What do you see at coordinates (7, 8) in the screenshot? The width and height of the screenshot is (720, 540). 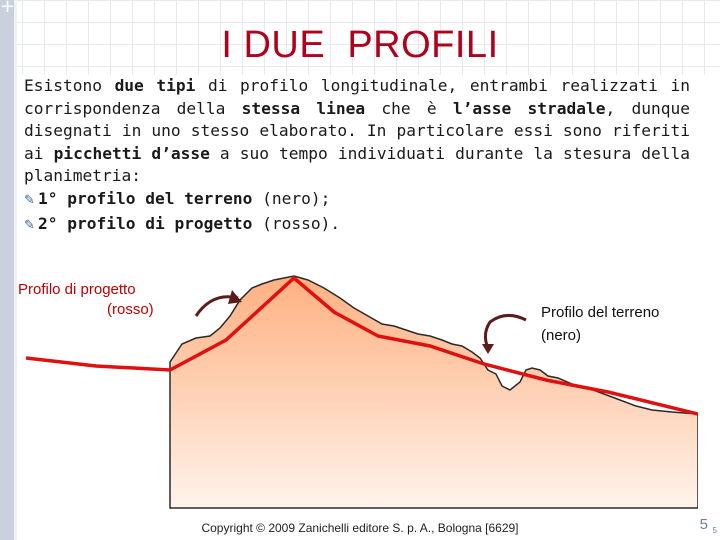 I see `corner-plus-icon: +` at bounding box center [7, 8].